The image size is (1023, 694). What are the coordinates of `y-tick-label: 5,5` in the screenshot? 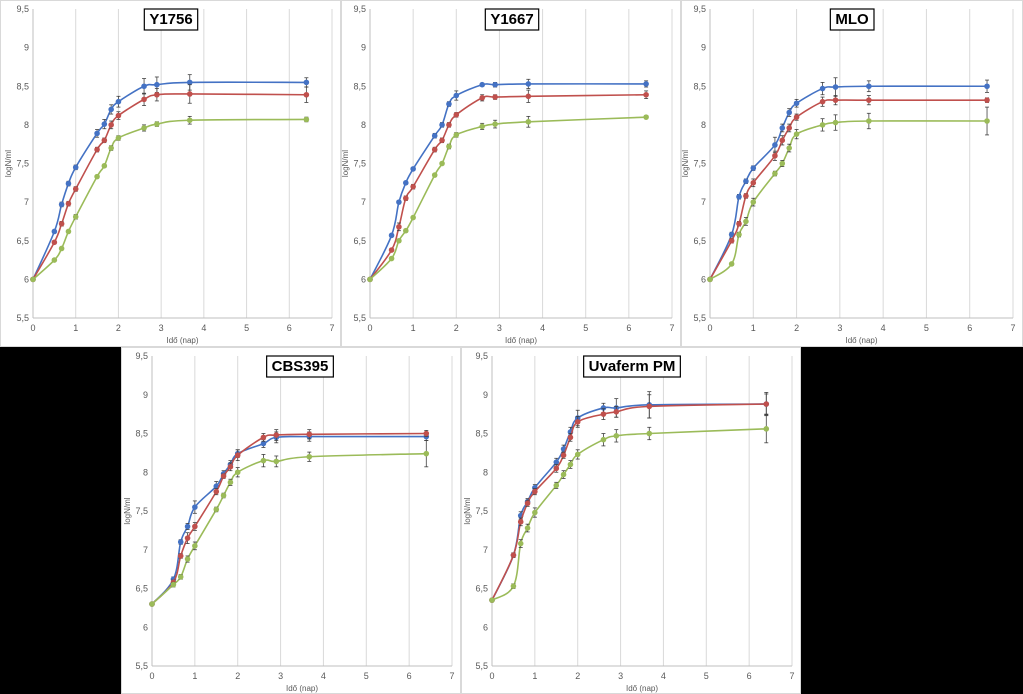 It's located at (699, 318).